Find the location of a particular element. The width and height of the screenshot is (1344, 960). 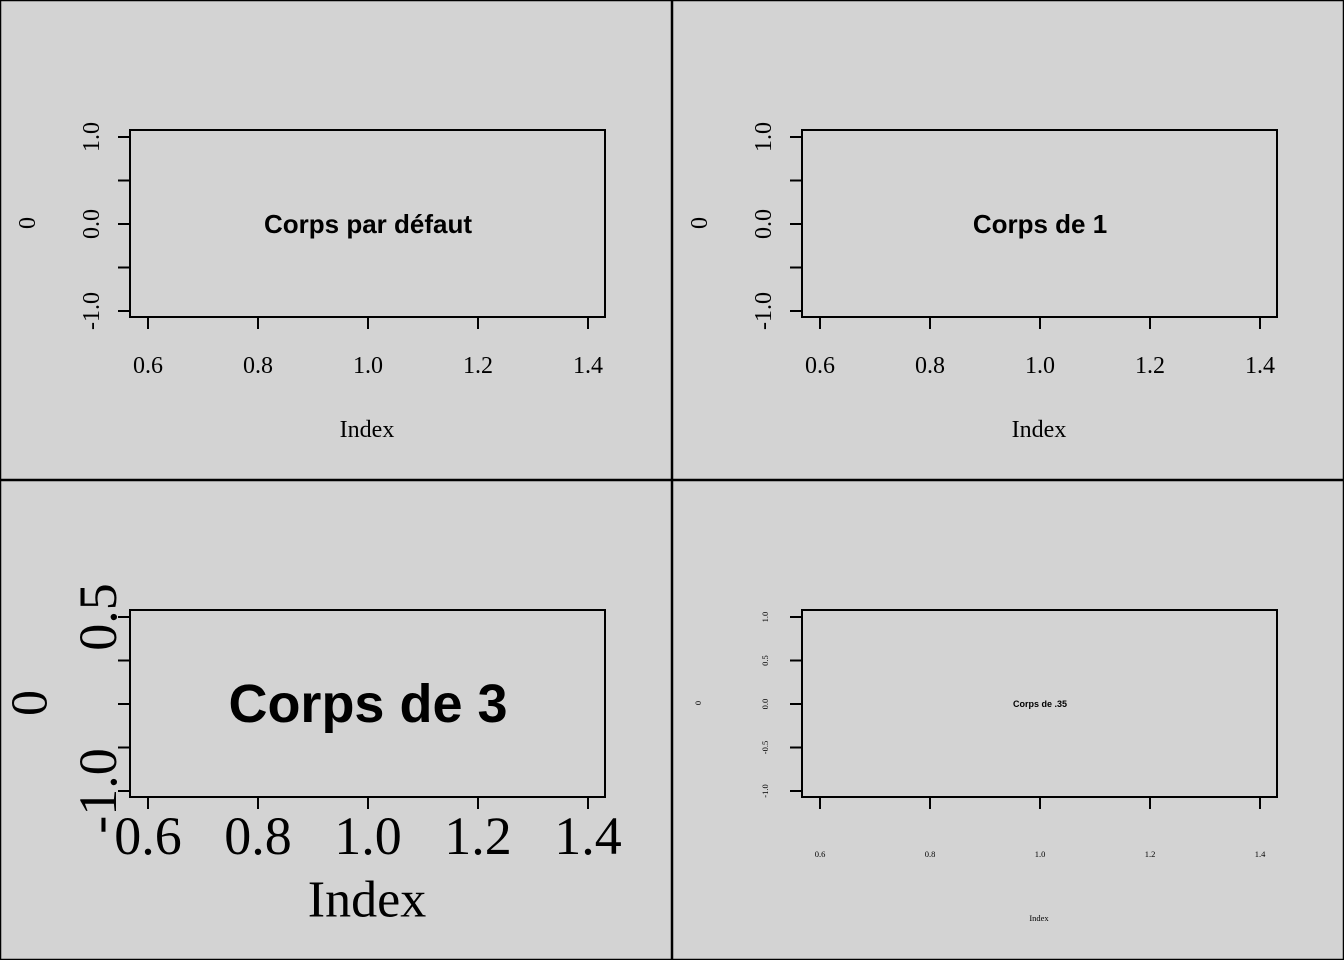

annotation-text: Corps de 3 is located at coordinates (367, 704).